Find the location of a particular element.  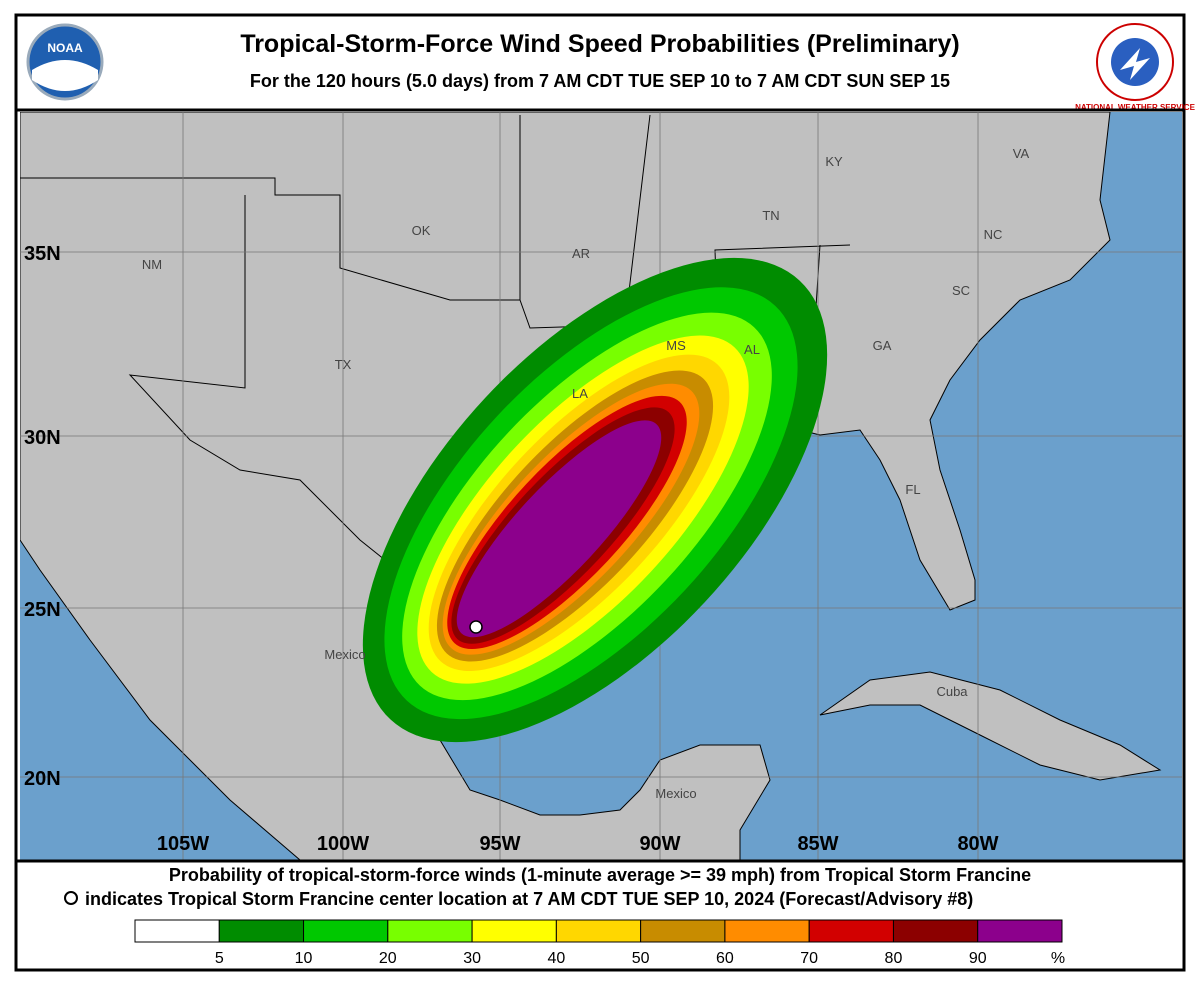

lon-label: 100W is located at coordinates (343, 844).